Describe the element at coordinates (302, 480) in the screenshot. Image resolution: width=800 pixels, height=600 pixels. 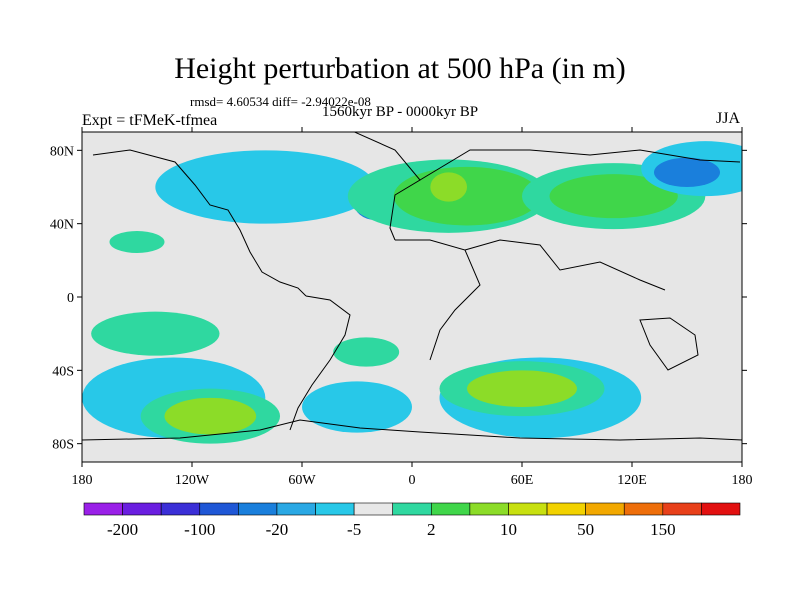
I see `lon-tick-label: 60W` at that location.